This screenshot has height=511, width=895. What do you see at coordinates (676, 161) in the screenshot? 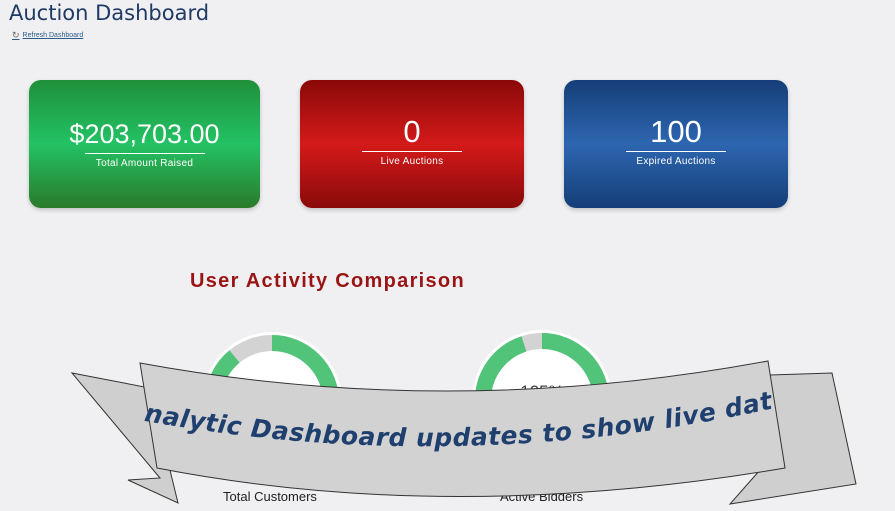
I see `card-label: Expired Auctions` at bounding box center [676, 161].